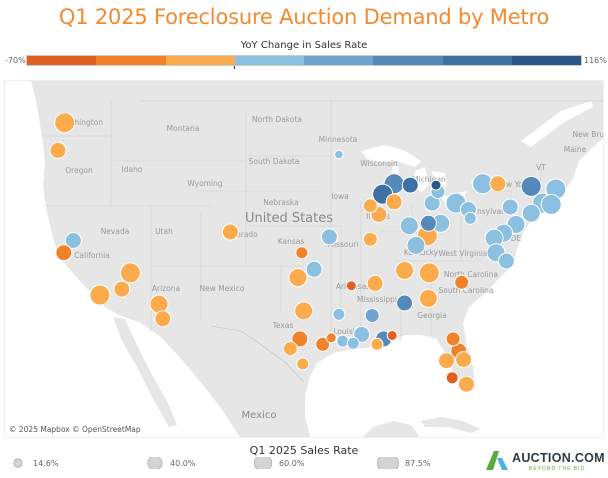 This screenshot has width=608, height=478. I want to click on label-new-york: New York, so click(513, 184).